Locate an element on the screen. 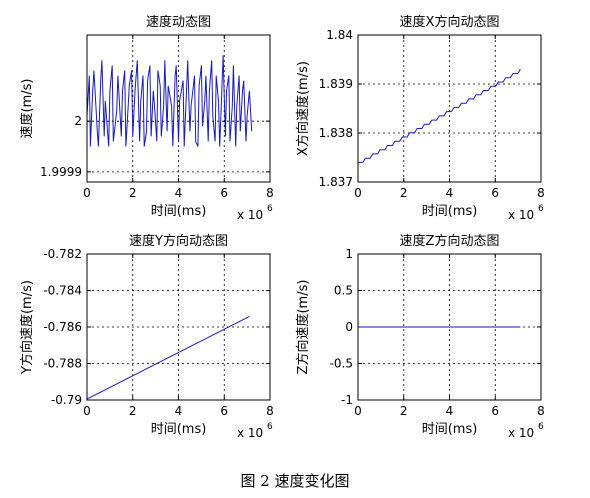  y-axis-label: 速度(m/s) is located at coordinates (27, 109).